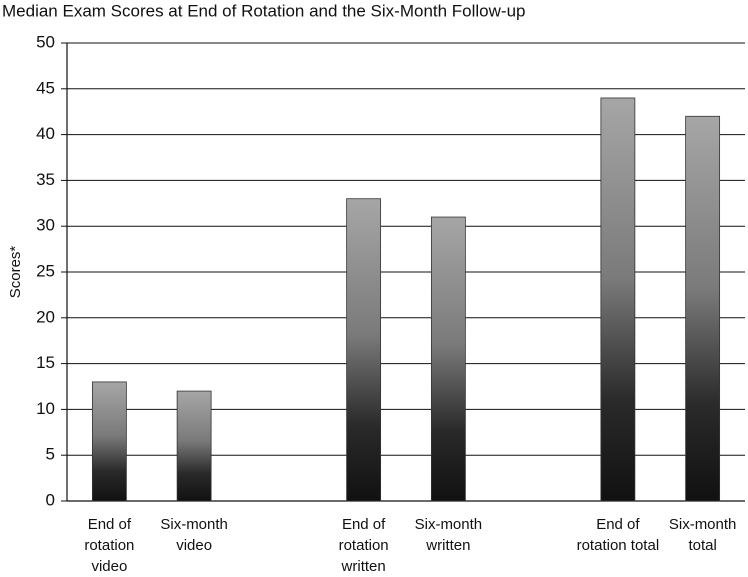  What do you see at coordinates (45, 362) in the screenshot?
I see `y-tick-label: 15` at bounding box center [45, 362].